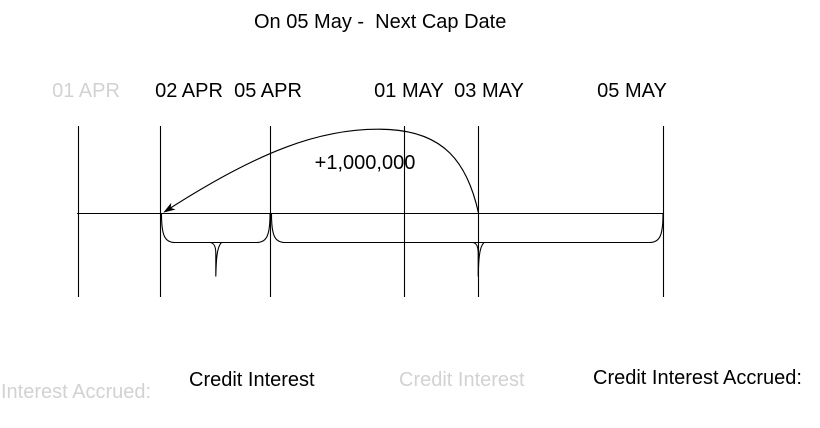 Image resolution: width=820 pixels, height=428 pixels. Describe the element at coordinates (268, 91) in the screenshot. I see `date-label-05-apr: 05 APR` at that location.